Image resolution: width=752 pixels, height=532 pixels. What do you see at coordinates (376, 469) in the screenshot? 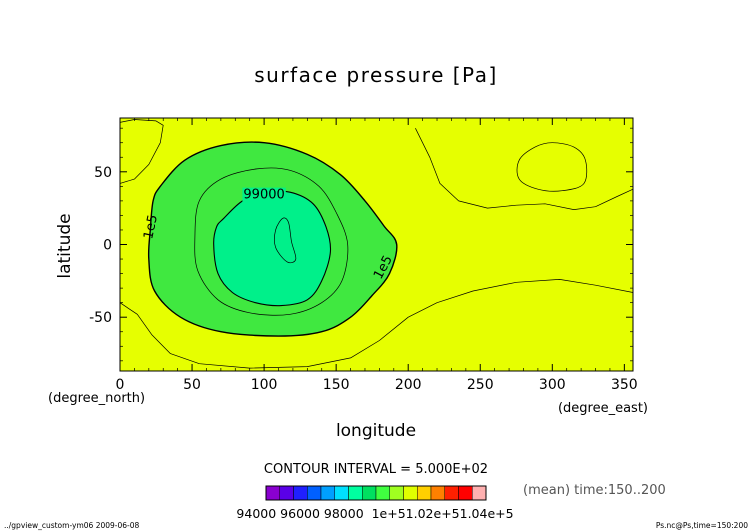
I see `contour-interval-label: CONTOUR INTERVAL = 5.000E+02` at bounding box center [376, 469].